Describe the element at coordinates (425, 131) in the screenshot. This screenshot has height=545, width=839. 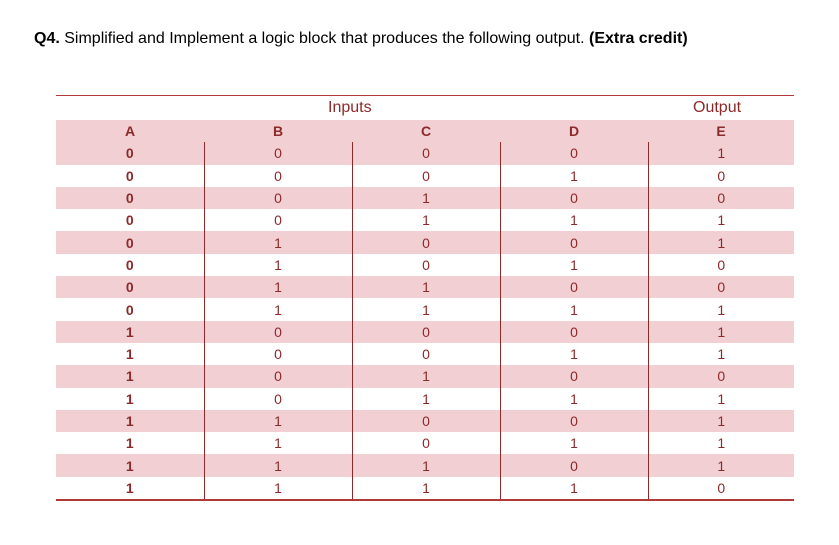
I see `table-header-row: A B C D E` at that location.